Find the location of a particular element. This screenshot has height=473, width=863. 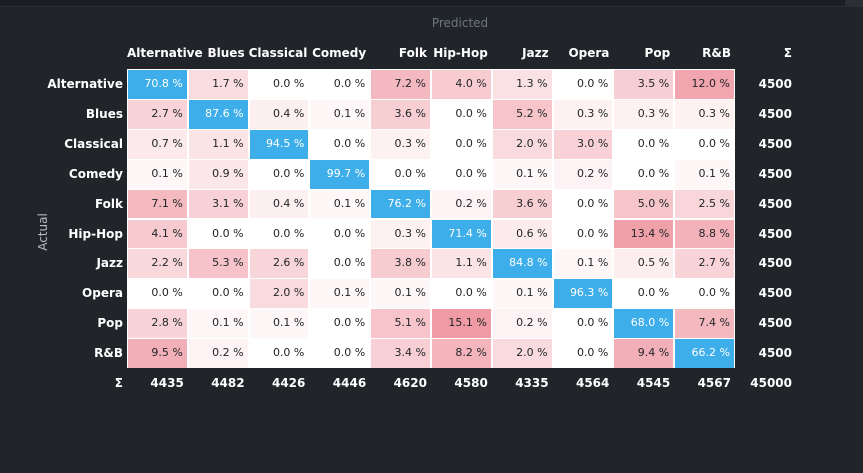

matrix-cell: 9.5 % is located at coordinates (157, 353).